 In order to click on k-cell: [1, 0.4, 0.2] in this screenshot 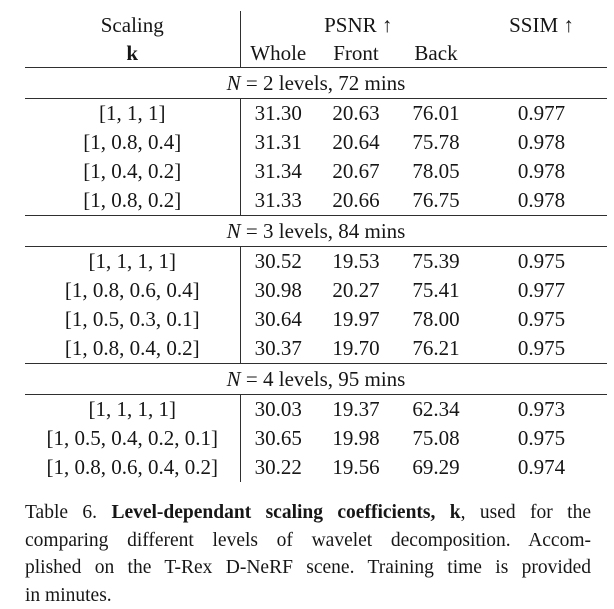, I will do `click(132, 171)`.